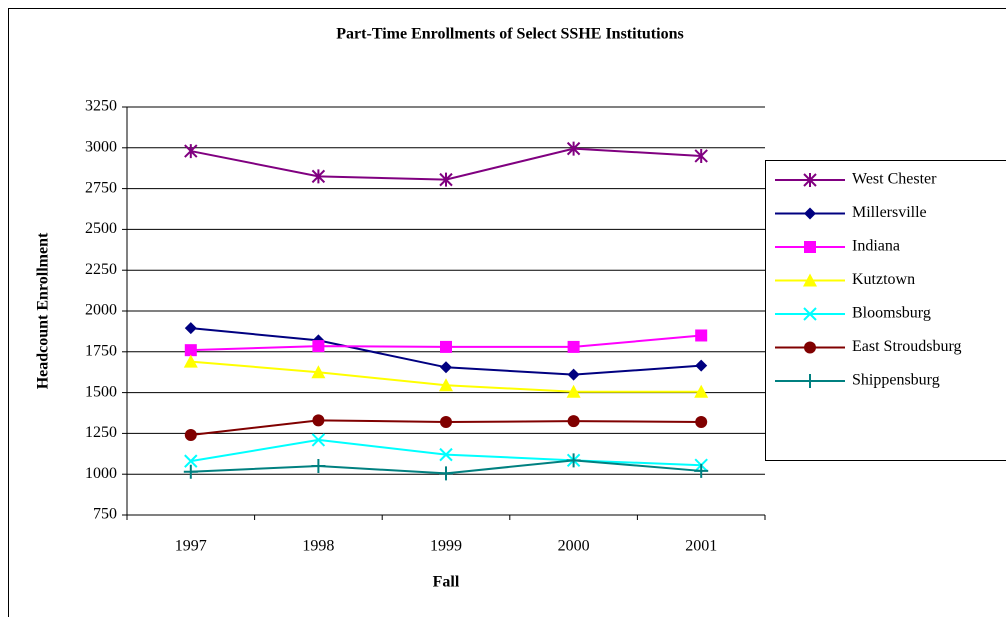 This screenshot has width=1006, height=617. Describe the element at coordinates (43, 310) in the screenshot. I see `y-axis-title: Headcount Enrollment` at that location.